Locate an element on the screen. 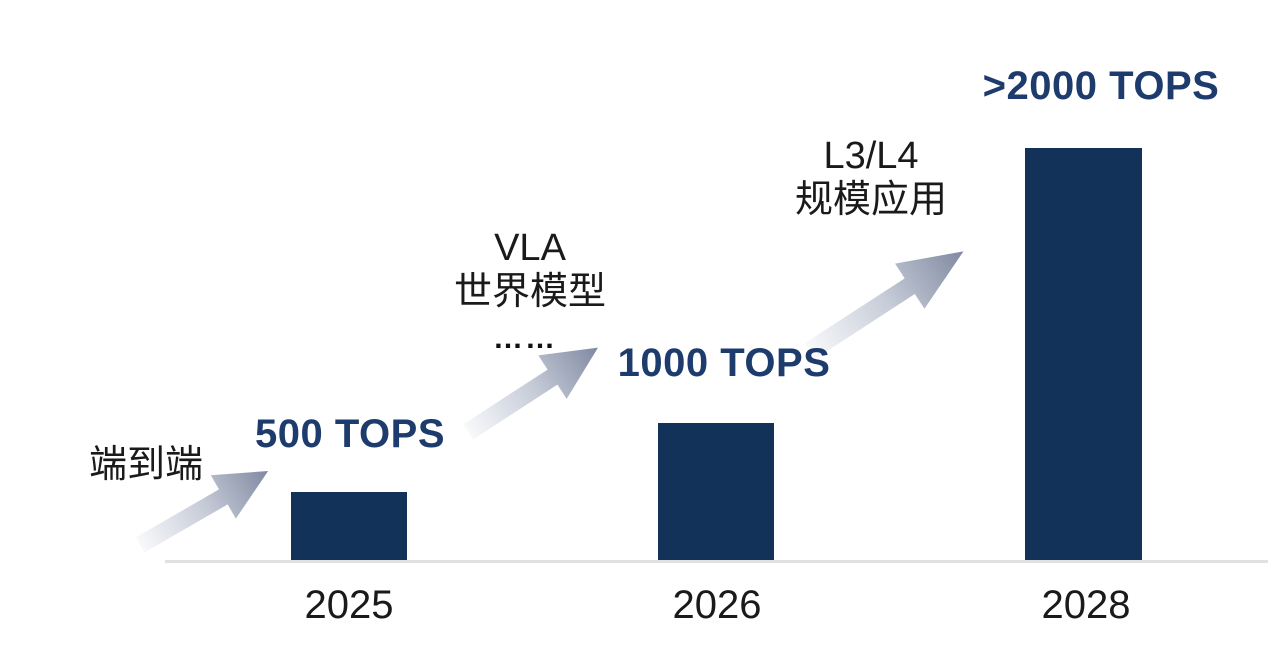 This screenshot has height=645, width=1280. category-label-2028: 2028 is located at coordinates (1086, 605).